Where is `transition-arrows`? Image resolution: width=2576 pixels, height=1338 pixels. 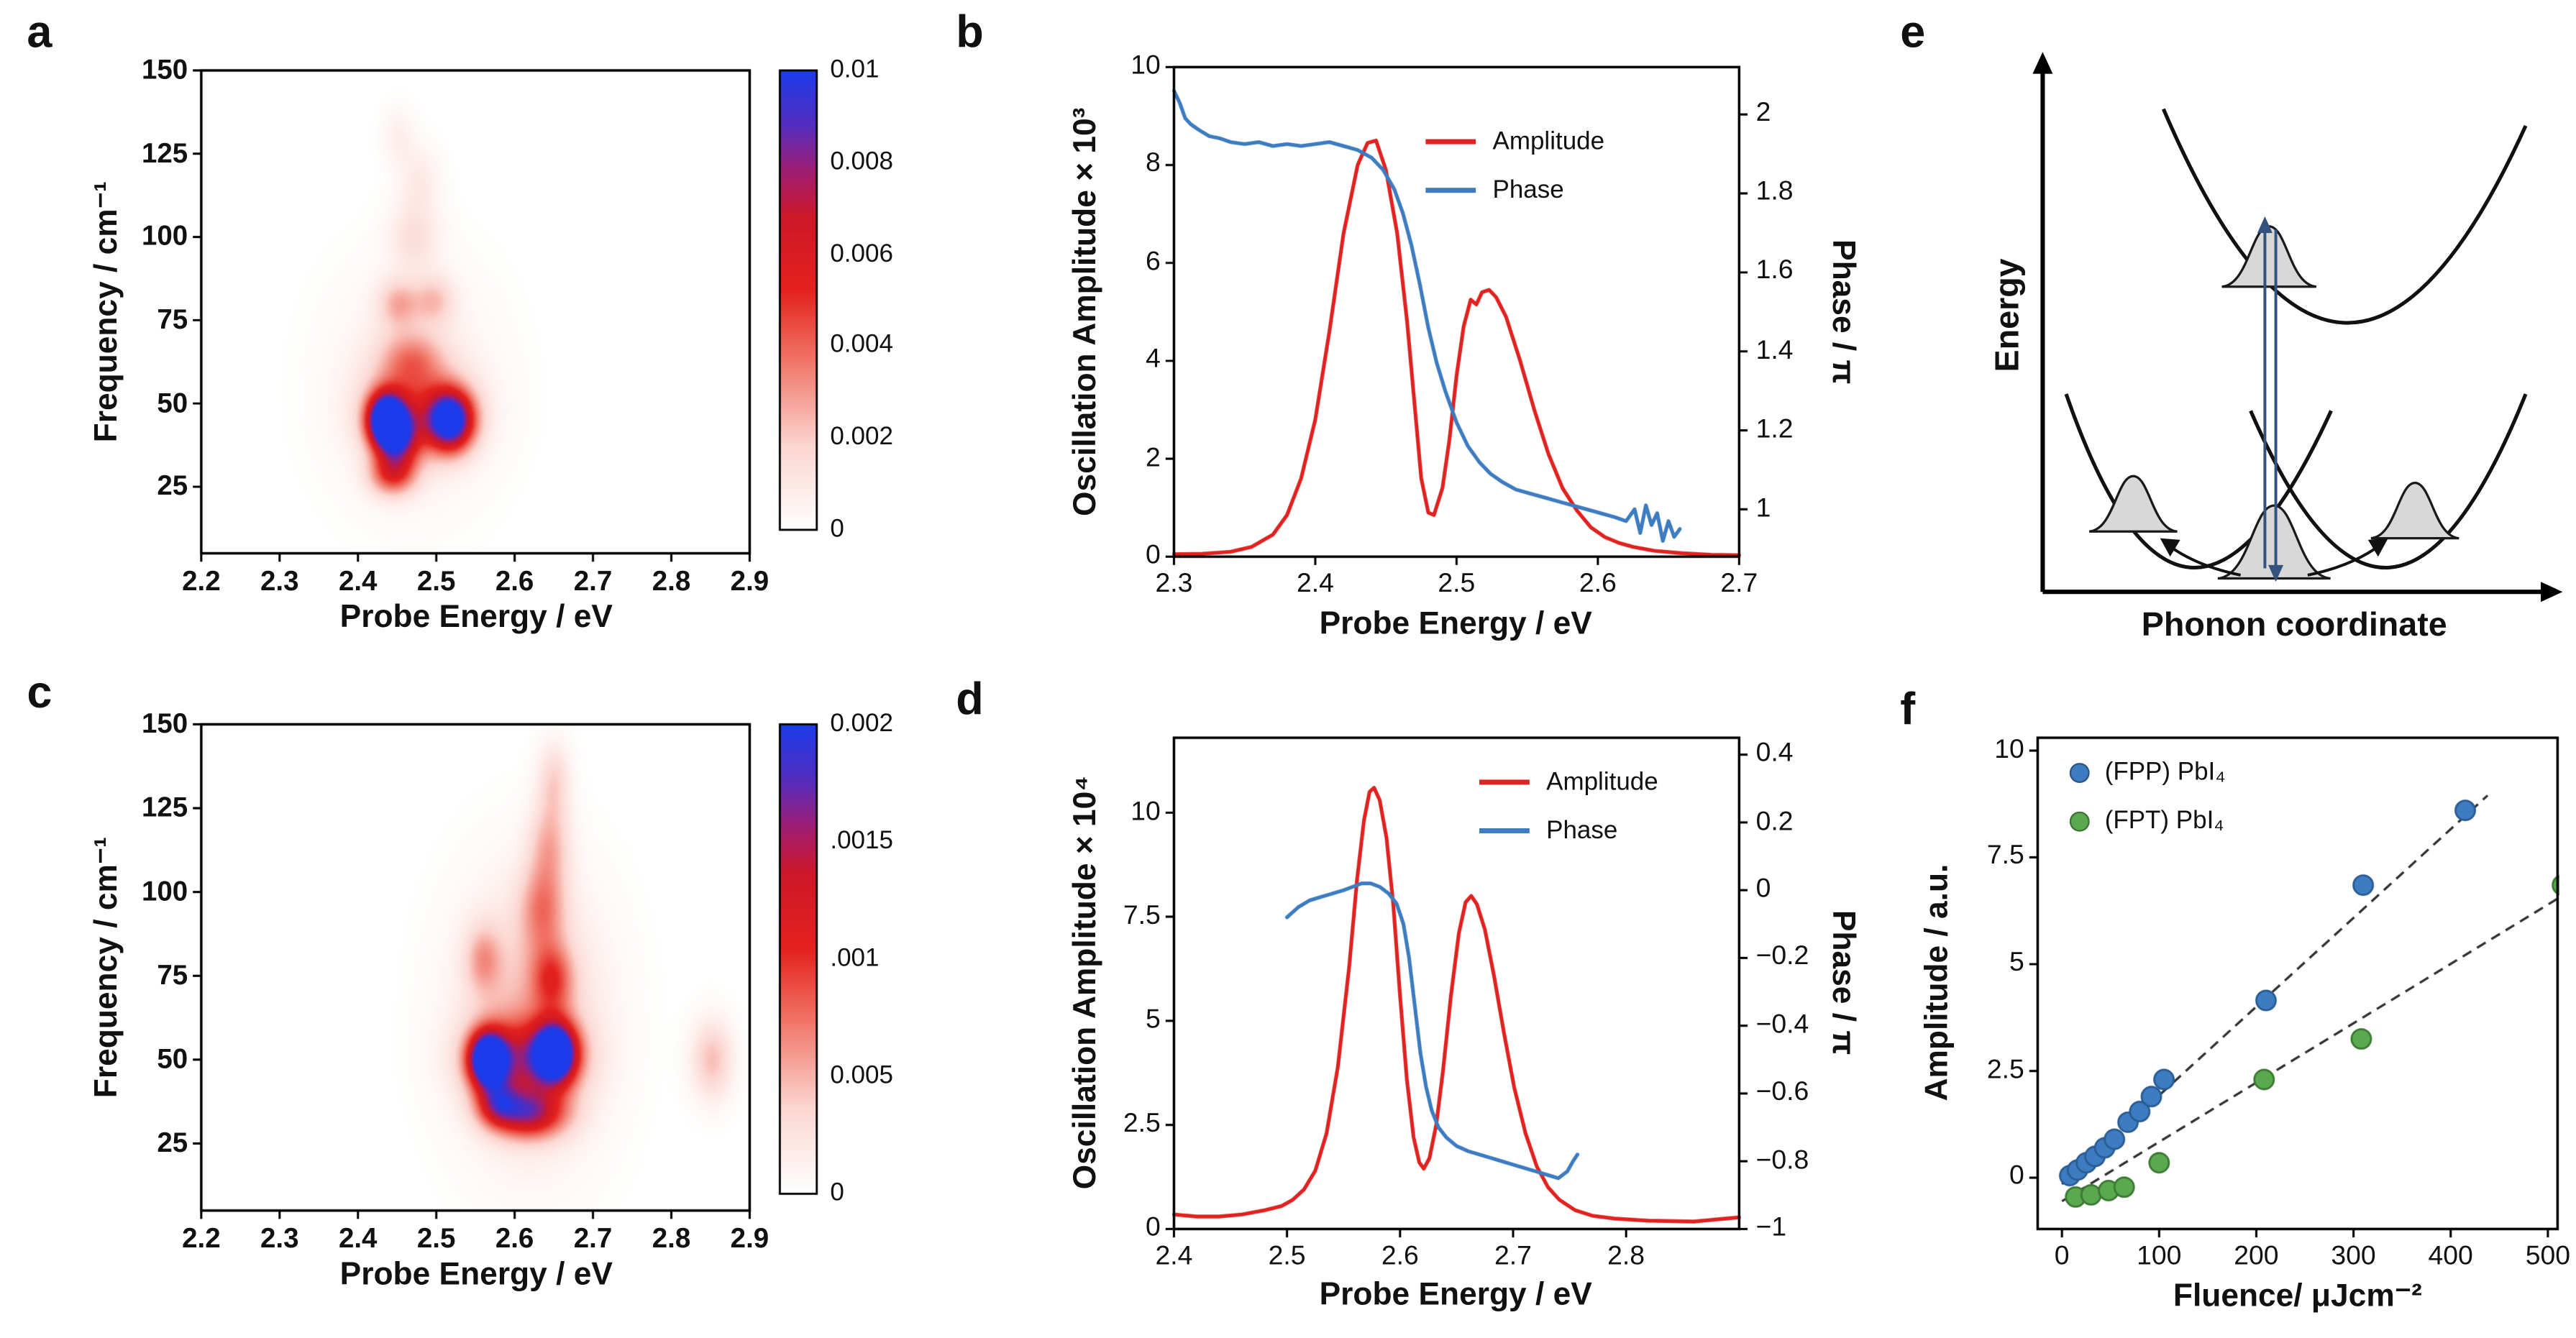 transition-arrows is located at coordinates (2270, 399).